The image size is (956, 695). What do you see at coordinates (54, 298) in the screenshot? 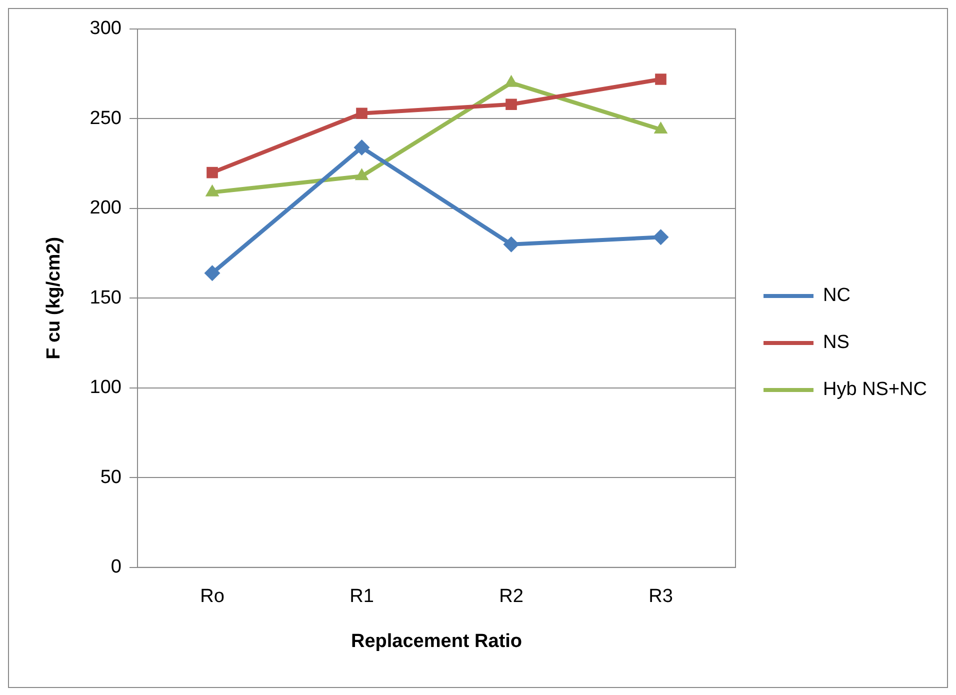
I see `y-axis-title: F cu (kg/cm2)` at bounding box center [54, 298].